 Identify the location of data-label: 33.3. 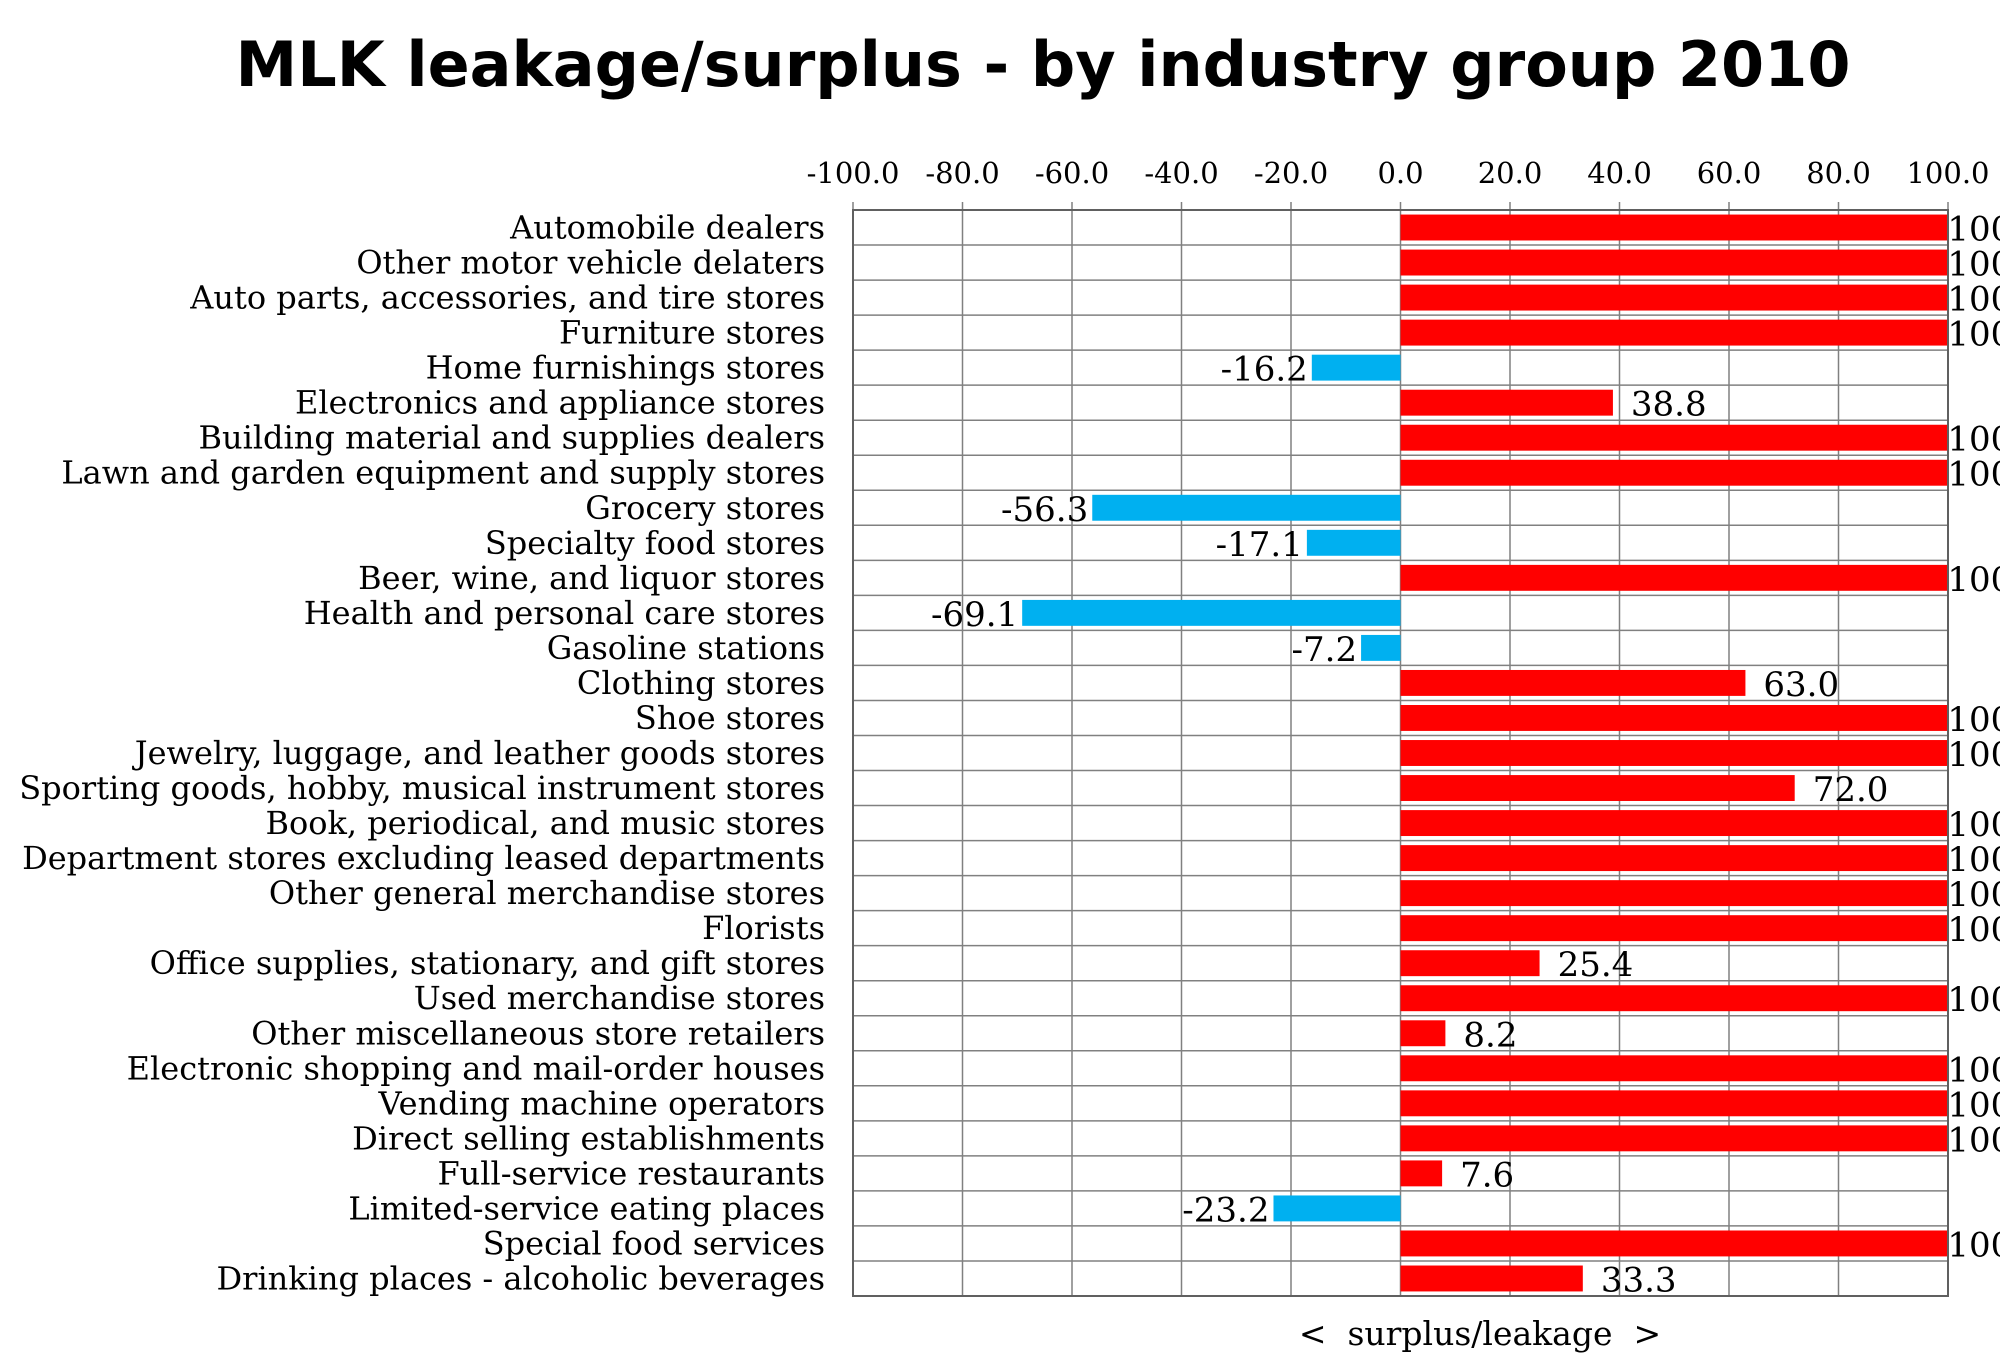
(1639, 1280).